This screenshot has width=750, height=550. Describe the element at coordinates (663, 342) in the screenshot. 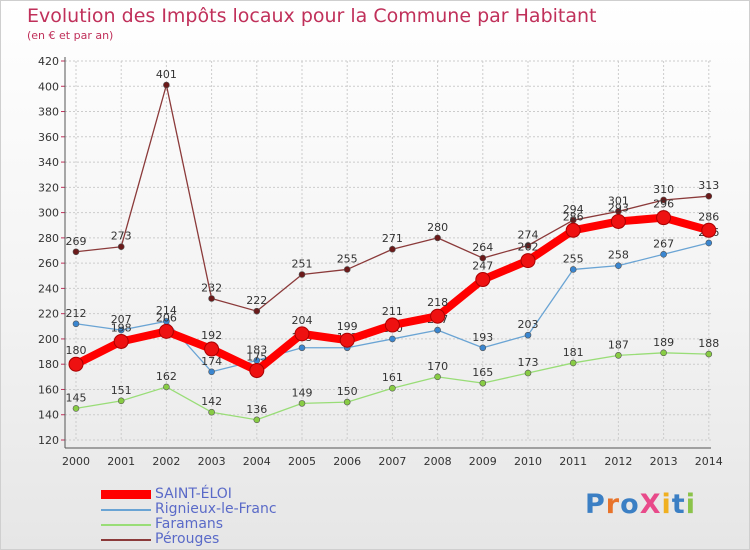

I see `data-label: 189` at that location.